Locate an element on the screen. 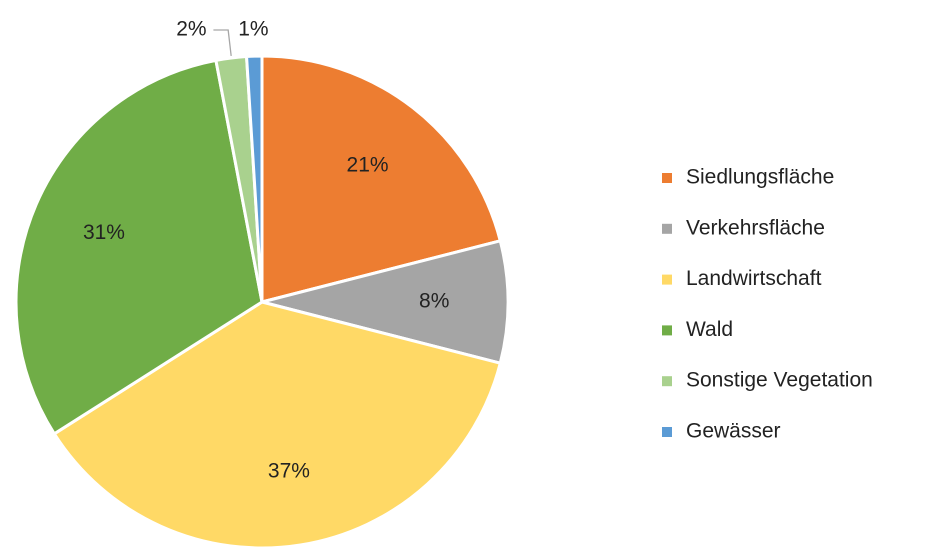 Image resolution: width=928 pixels, height=547 pixels. data-label: 1% is located at coordinates (253, 29).